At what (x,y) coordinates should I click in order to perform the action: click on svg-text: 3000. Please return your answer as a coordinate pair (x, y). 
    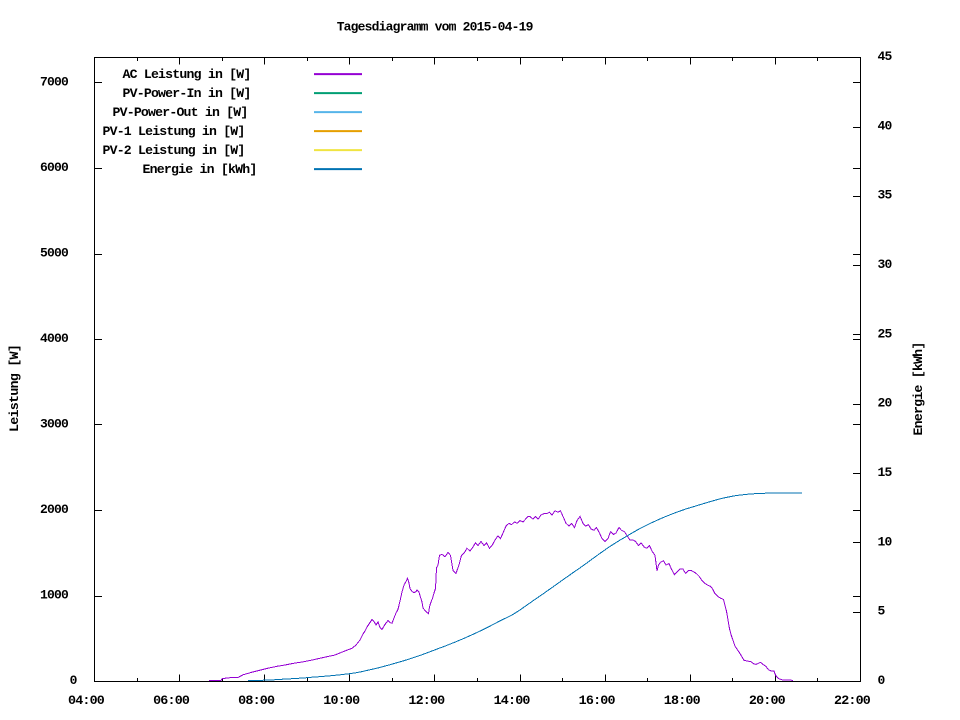
    Looking at the image, I should click on (54, 423).